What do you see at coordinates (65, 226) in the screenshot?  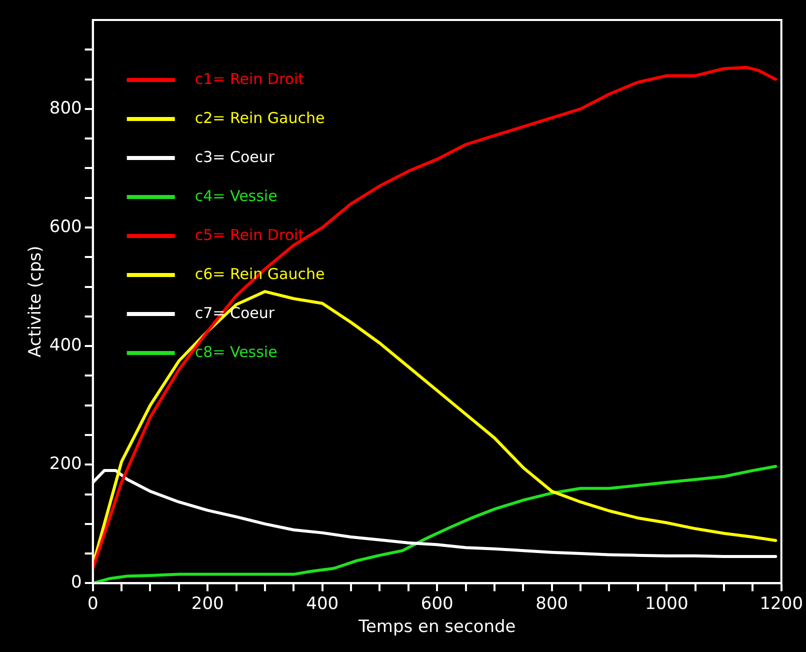 I see `y-tick-label: 600` at bounding box center [65, 226].